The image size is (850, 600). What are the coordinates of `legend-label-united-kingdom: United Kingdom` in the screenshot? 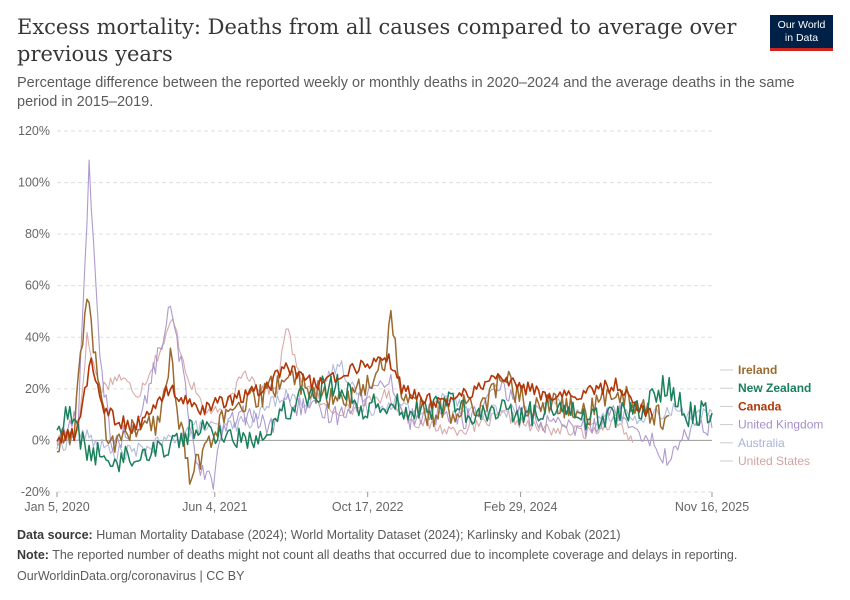 It's located at (780, 425).